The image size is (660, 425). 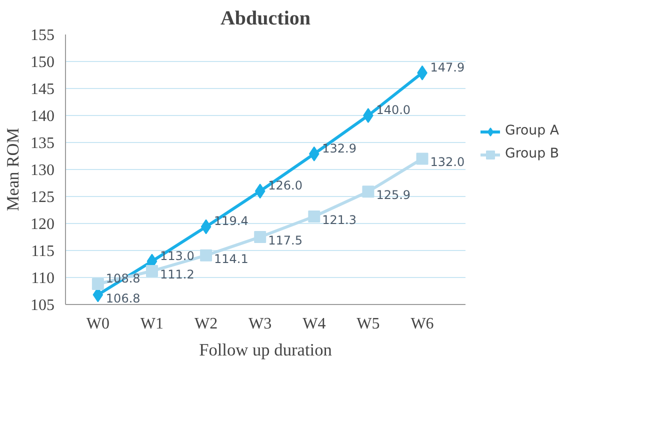 I want to click on data-label: 117.5, so click(x=285, y=241).